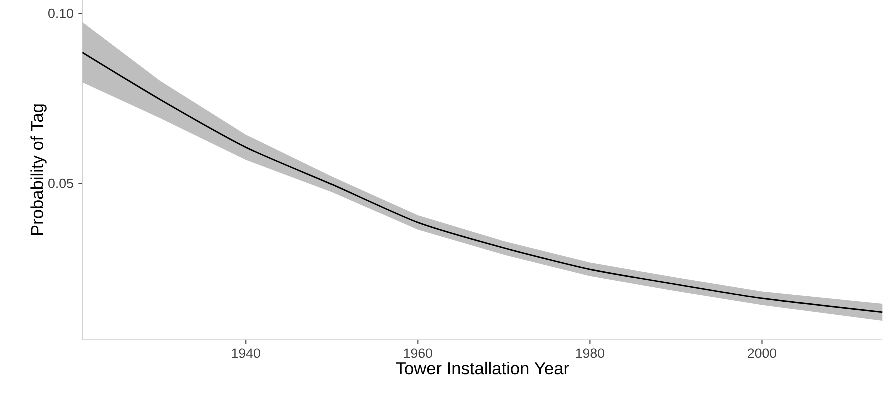  Describe the element at coordinates (418, 353) in the screenshot. I see `x-tick-label: 1960` at that location.